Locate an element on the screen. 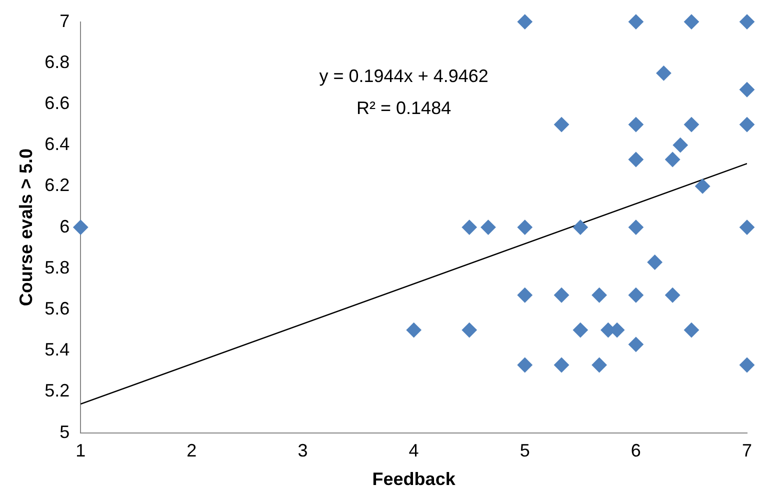 The height and width of the screenshot is (503, 765). y-tick-label: 7 is located at coordinates (65, 20).